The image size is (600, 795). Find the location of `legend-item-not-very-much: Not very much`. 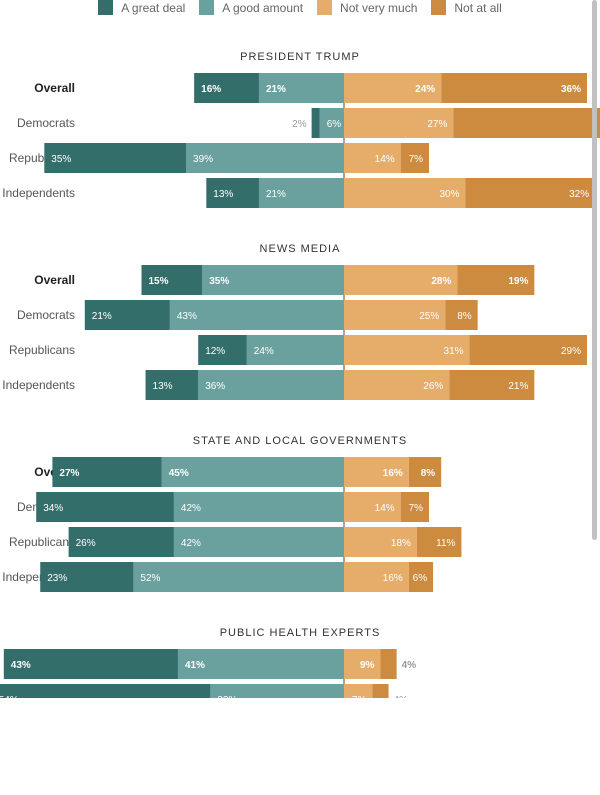

legend-item-not-very-much: Not very much is located at coordinates (367, 8).